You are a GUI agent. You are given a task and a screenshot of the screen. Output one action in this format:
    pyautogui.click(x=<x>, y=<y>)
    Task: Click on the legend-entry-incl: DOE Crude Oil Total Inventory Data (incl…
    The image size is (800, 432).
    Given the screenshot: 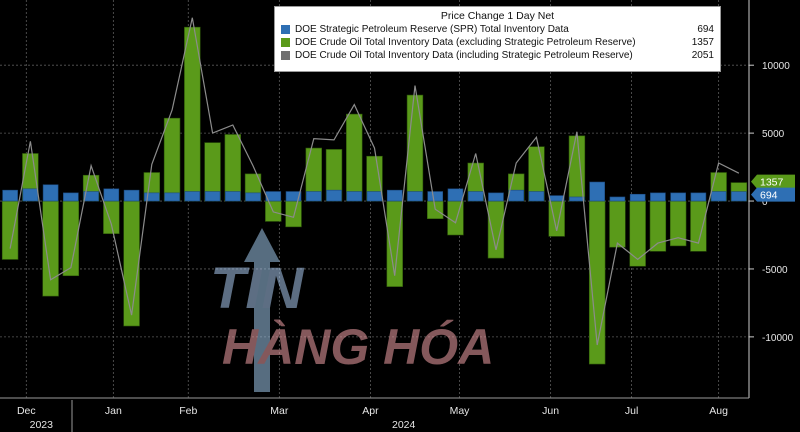 What is the action you would take?
    pyautogui.click(x=497, y=55)
    